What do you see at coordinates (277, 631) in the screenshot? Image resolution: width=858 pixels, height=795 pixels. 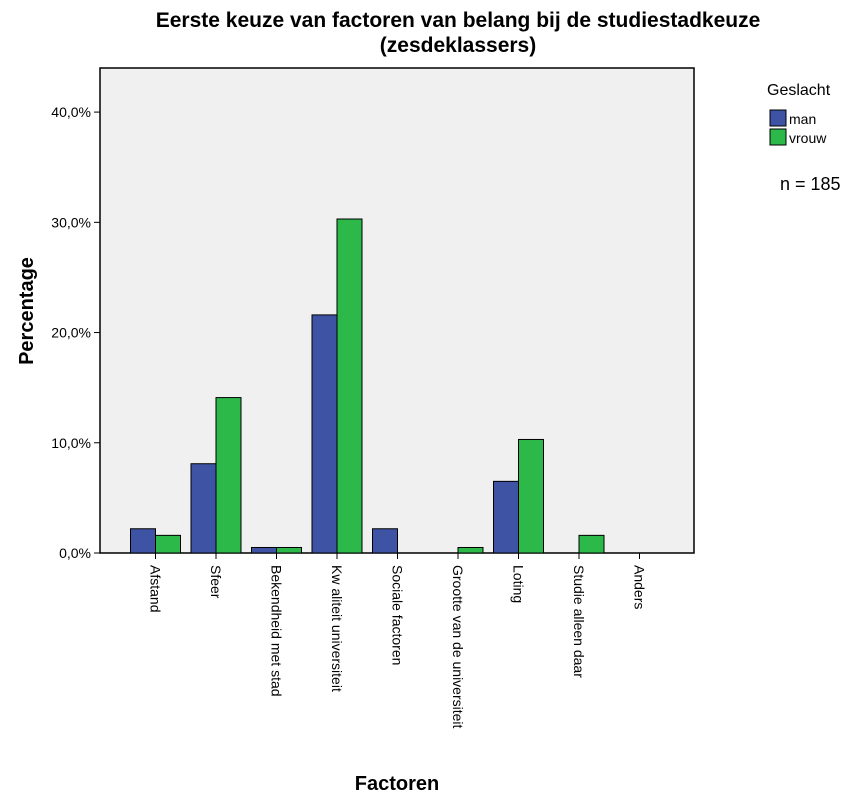 I see `x-tick-label: Bekendheid met stad` at bounding box center [277, 631].